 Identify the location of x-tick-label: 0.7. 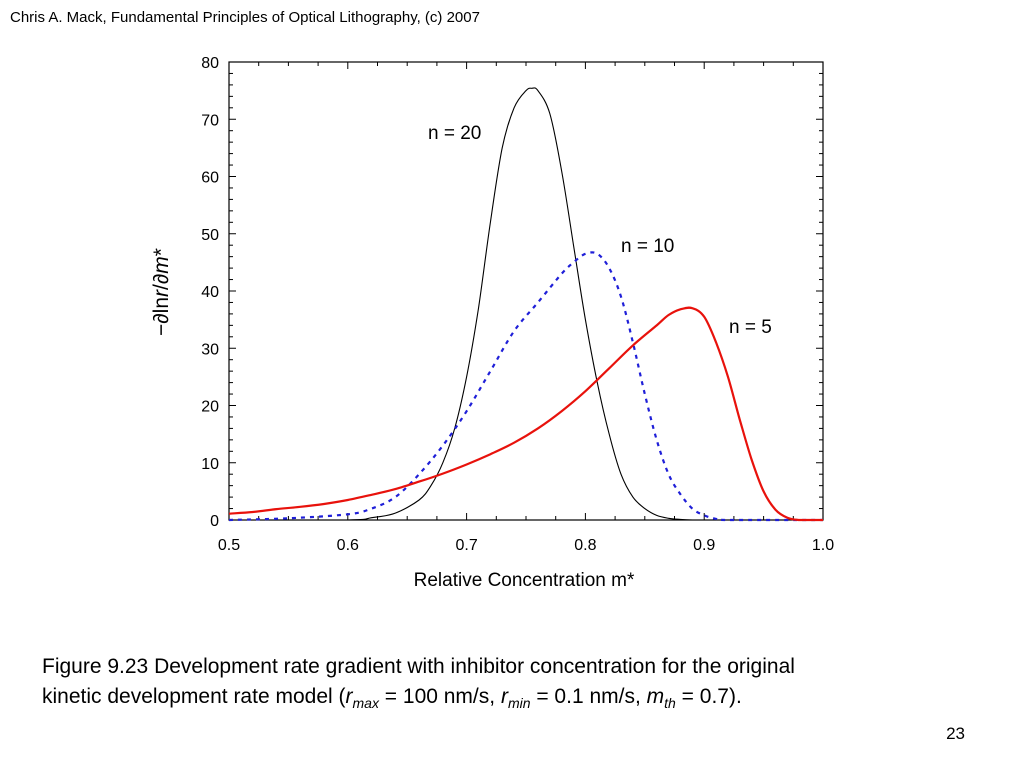
(466, 545).